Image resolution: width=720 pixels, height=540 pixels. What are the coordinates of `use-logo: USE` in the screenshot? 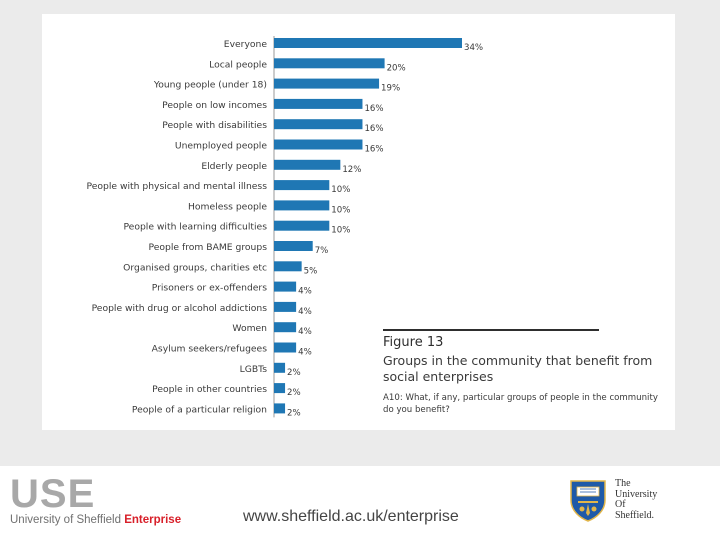 It's located at (53, 494).